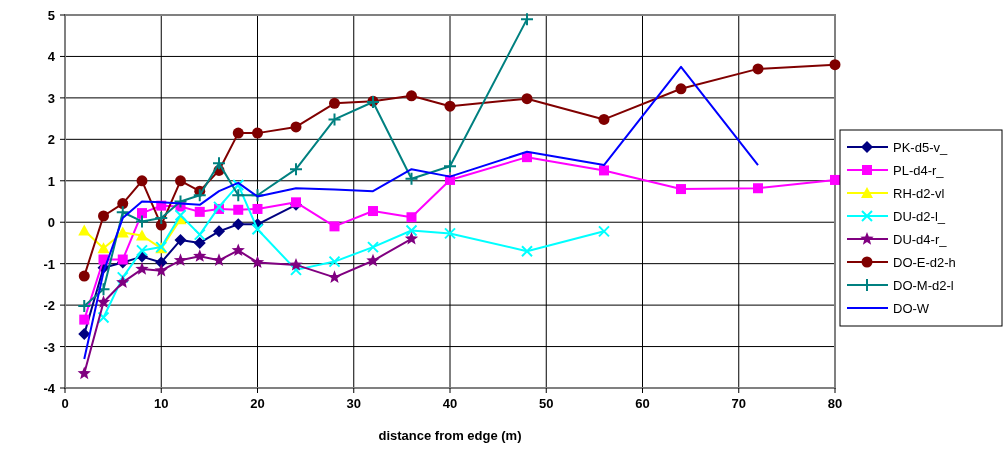 This screenshot has width=1004, height=453. Describe the element at coordinates (65, 403) in the screenshot. I see `x-tick-label: 0` at that location.